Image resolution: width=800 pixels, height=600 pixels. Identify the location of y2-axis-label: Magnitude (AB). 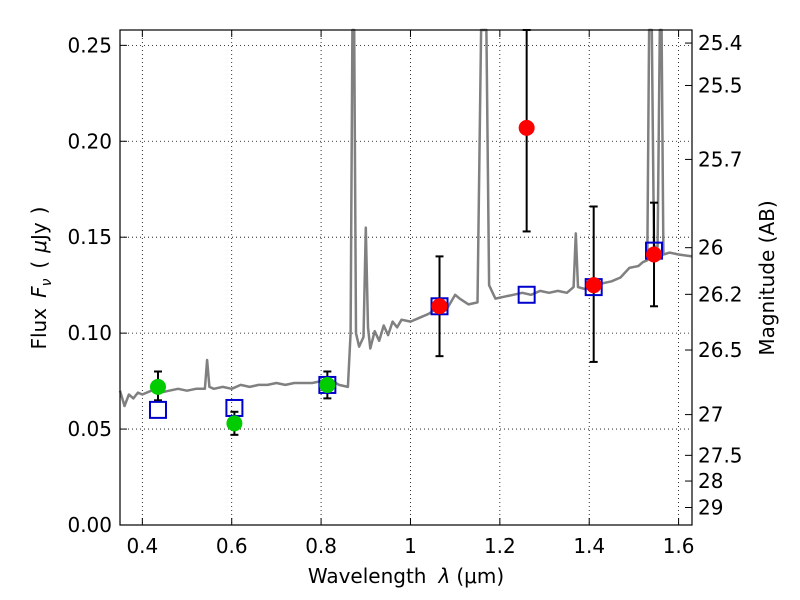
(767, 277).